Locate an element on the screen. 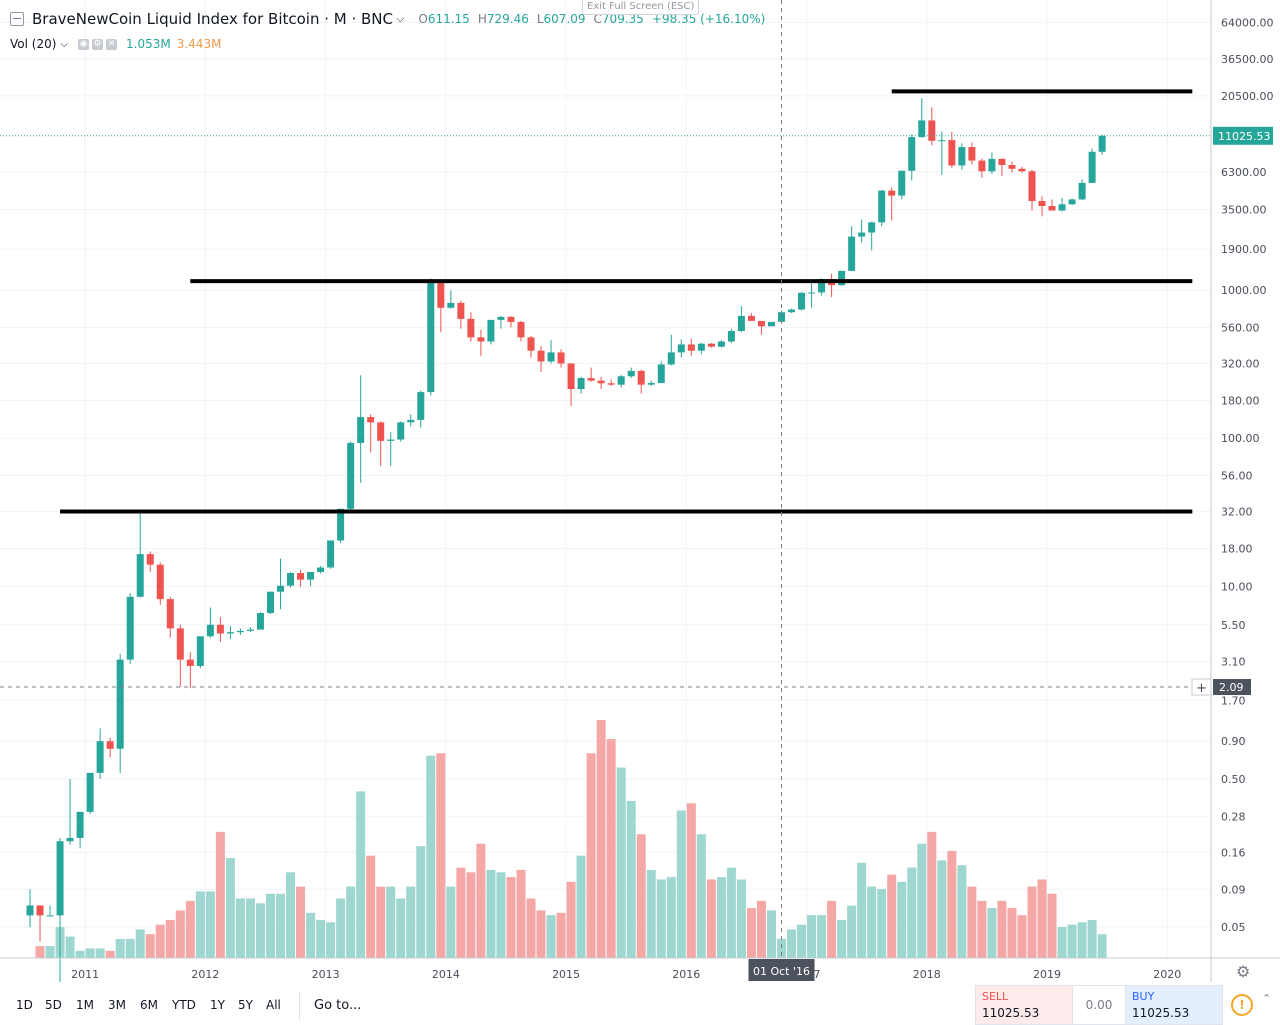 Image resolution: width=1280 pixels, height=1025 pixels. close-icon: ✕ is located at coordinates (111, 44).